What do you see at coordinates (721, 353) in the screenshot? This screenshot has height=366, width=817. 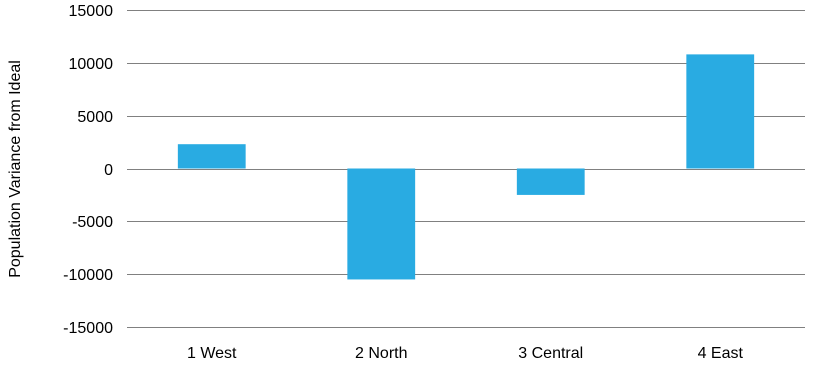 I see `x-tick-label: 4 East` at bounding box center [721, 353].